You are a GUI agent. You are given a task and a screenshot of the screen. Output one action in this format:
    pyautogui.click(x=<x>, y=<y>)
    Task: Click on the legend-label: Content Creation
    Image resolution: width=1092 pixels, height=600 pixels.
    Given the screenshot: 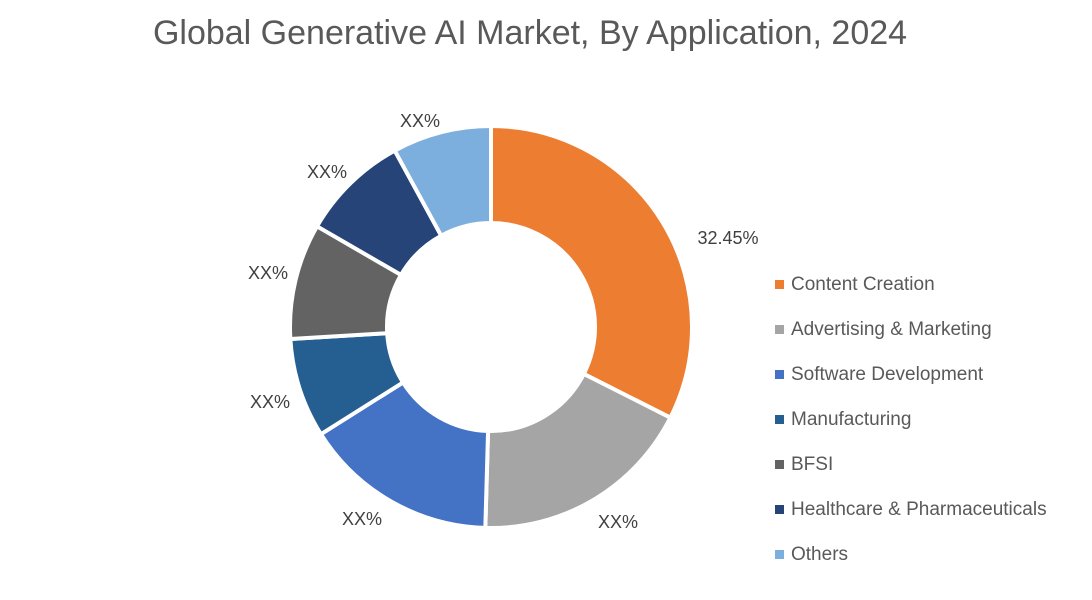 What is the action you would take?
    pyautogui.click(x=863, y=284)
    